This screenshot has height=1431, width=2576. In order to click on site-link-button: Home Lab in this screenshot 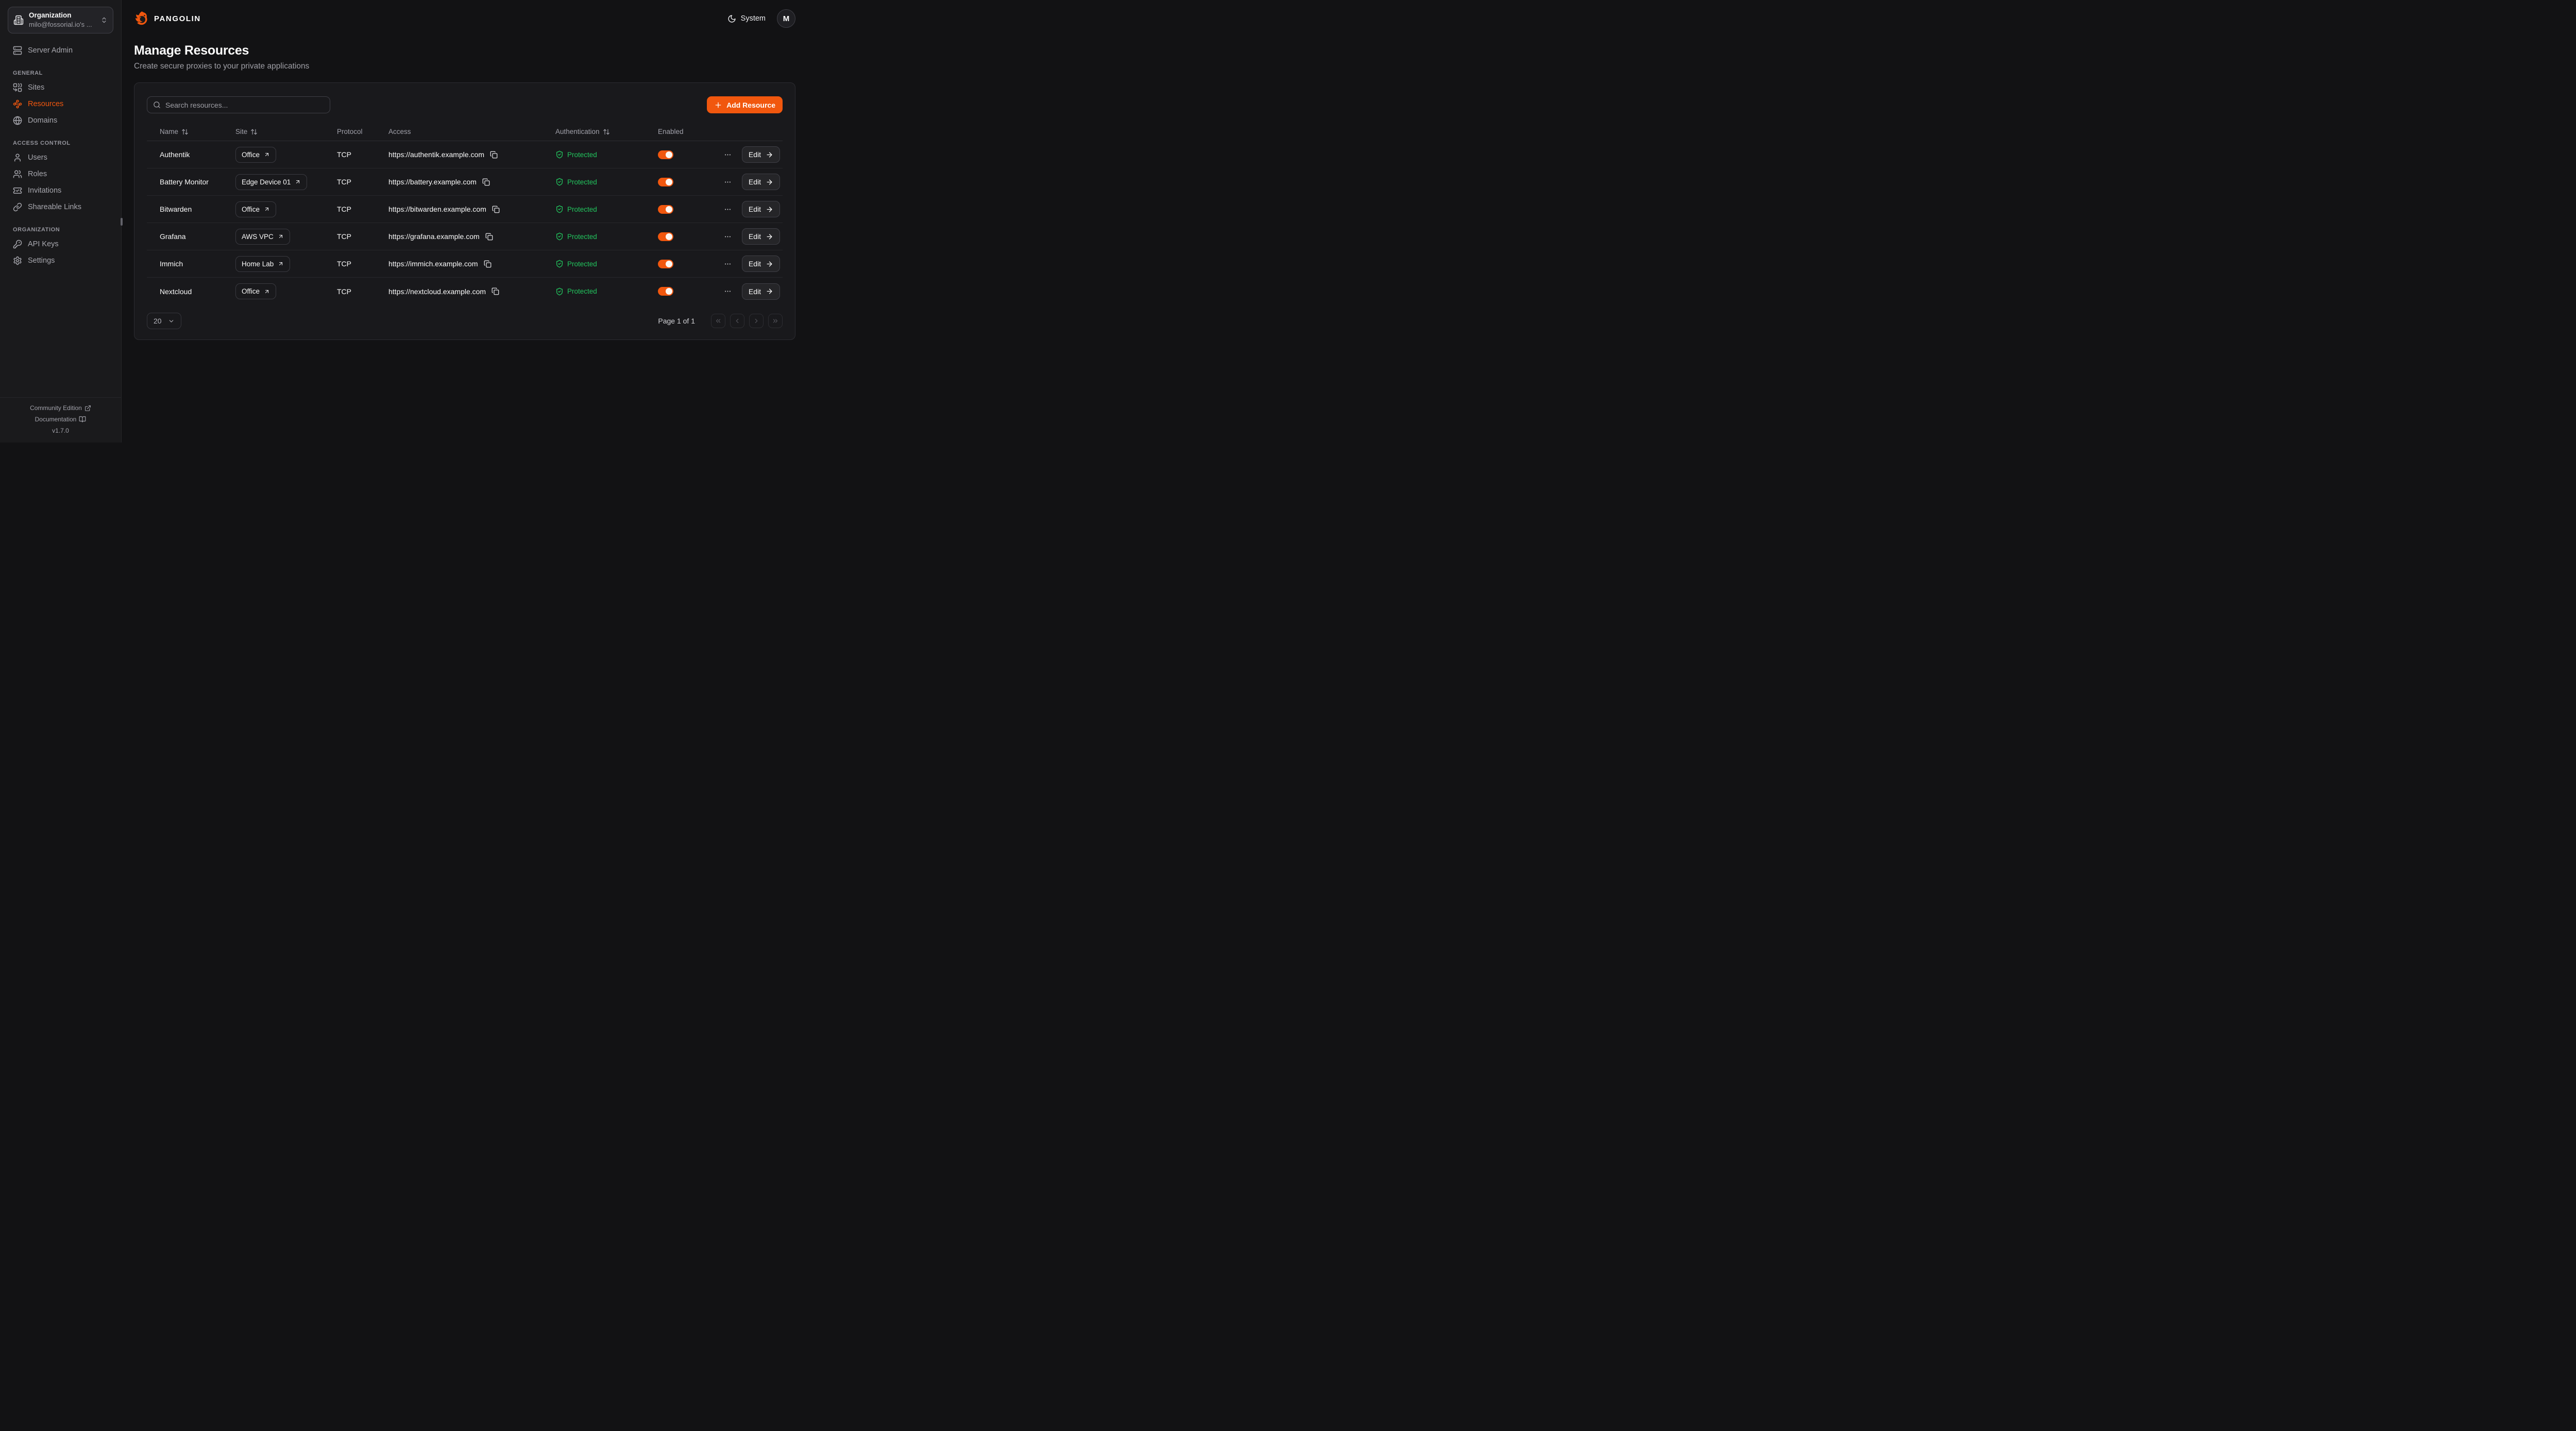, I will do `click(263, 263)`.